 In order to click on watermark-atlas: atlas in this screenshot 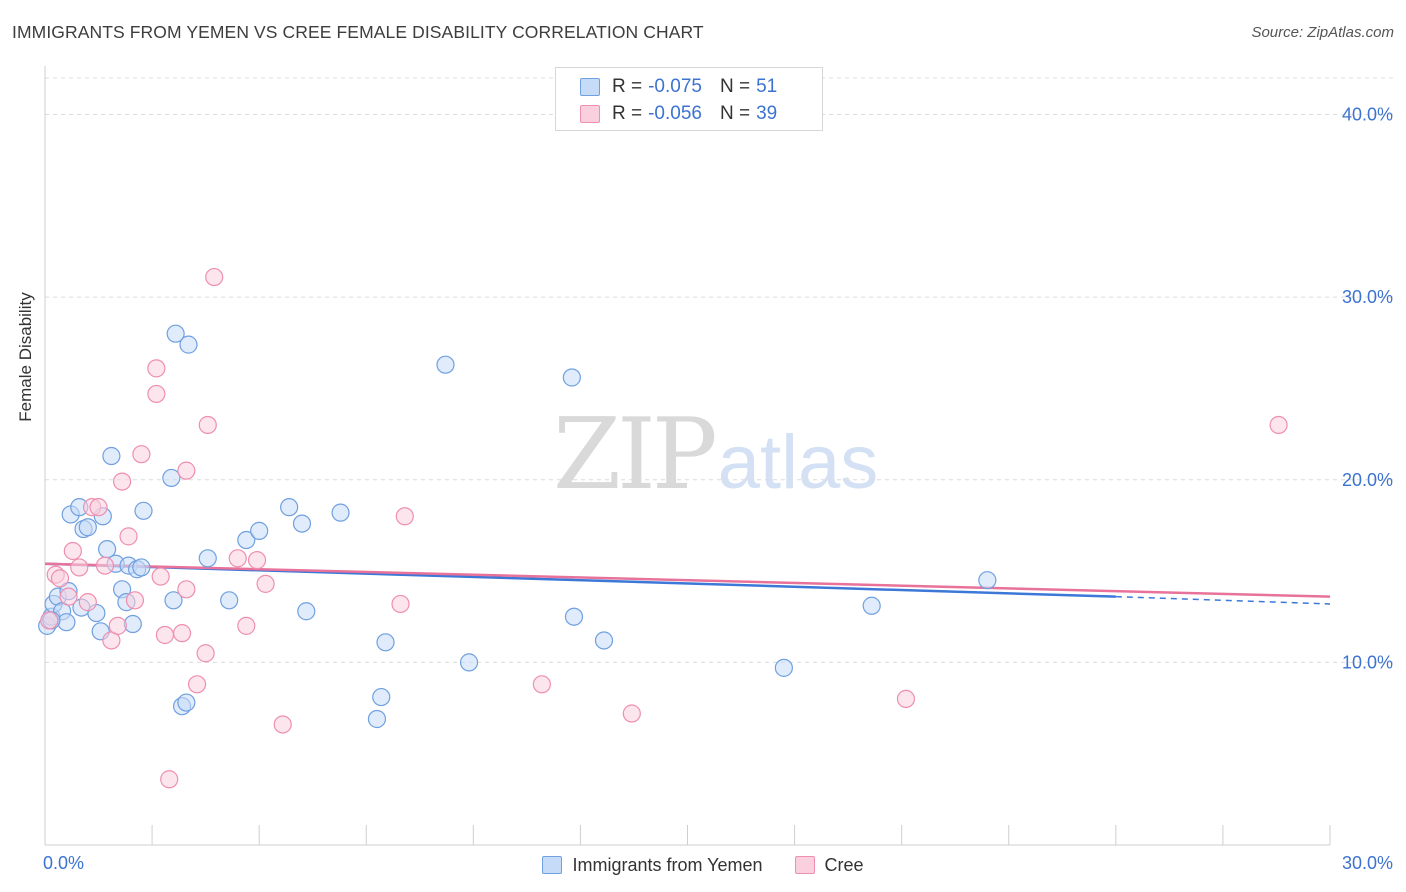, I will do `click(798, 462)`.